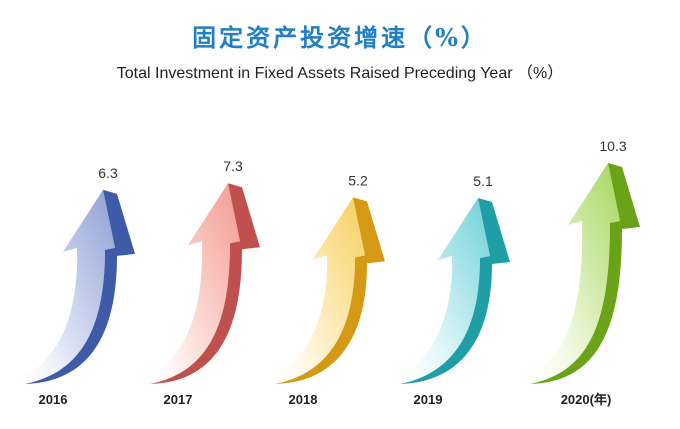 Image resolution: width=680 pixels, height=429 pixels. What do you see at coordinates (303, 399) in the screenshot?
I see `category-label-2018: 2018` at bounding box center [303, 399].